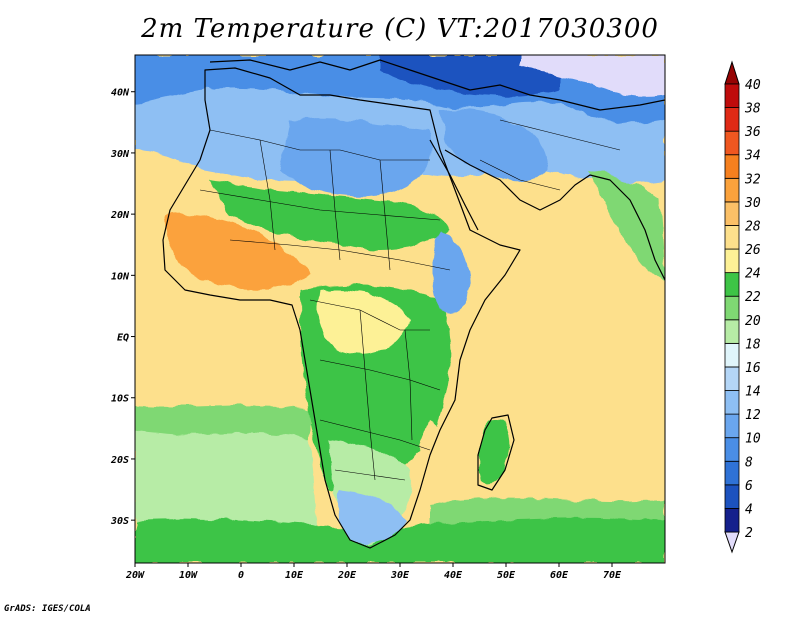 This screenshot has width=800, height=618. Describe the element at coordinates (453, 575) in the screenshot. I see `lon-tick-label: 40E` at that location.